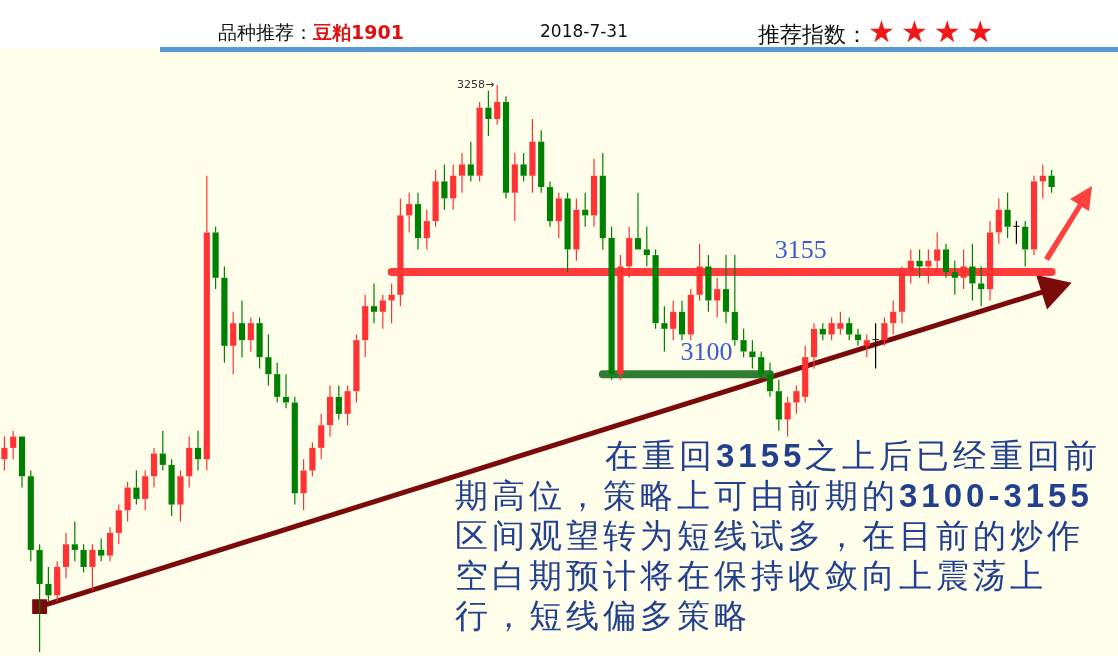 The image size is (1118, 656). I want to click on text: 推荐指数：★★★★, so click(879, 32).